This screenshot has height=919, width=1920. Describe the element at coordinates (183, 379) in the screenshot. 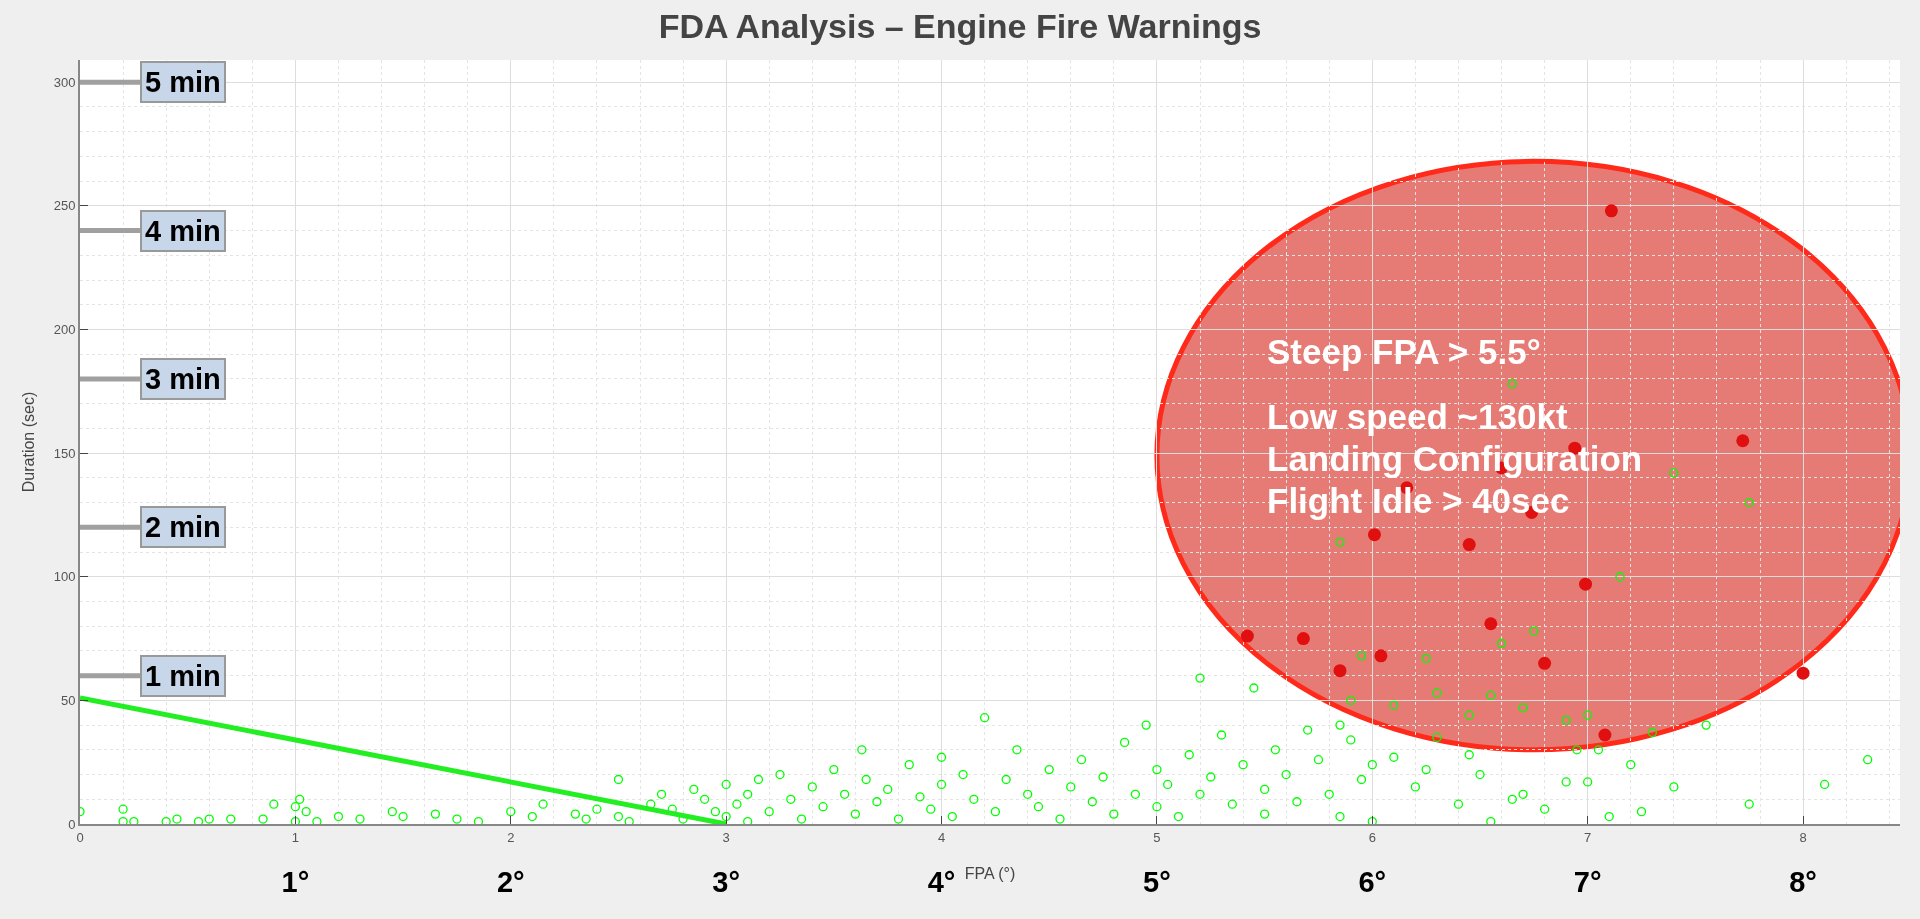

I see `ref-line-label: 3 min` at that location.